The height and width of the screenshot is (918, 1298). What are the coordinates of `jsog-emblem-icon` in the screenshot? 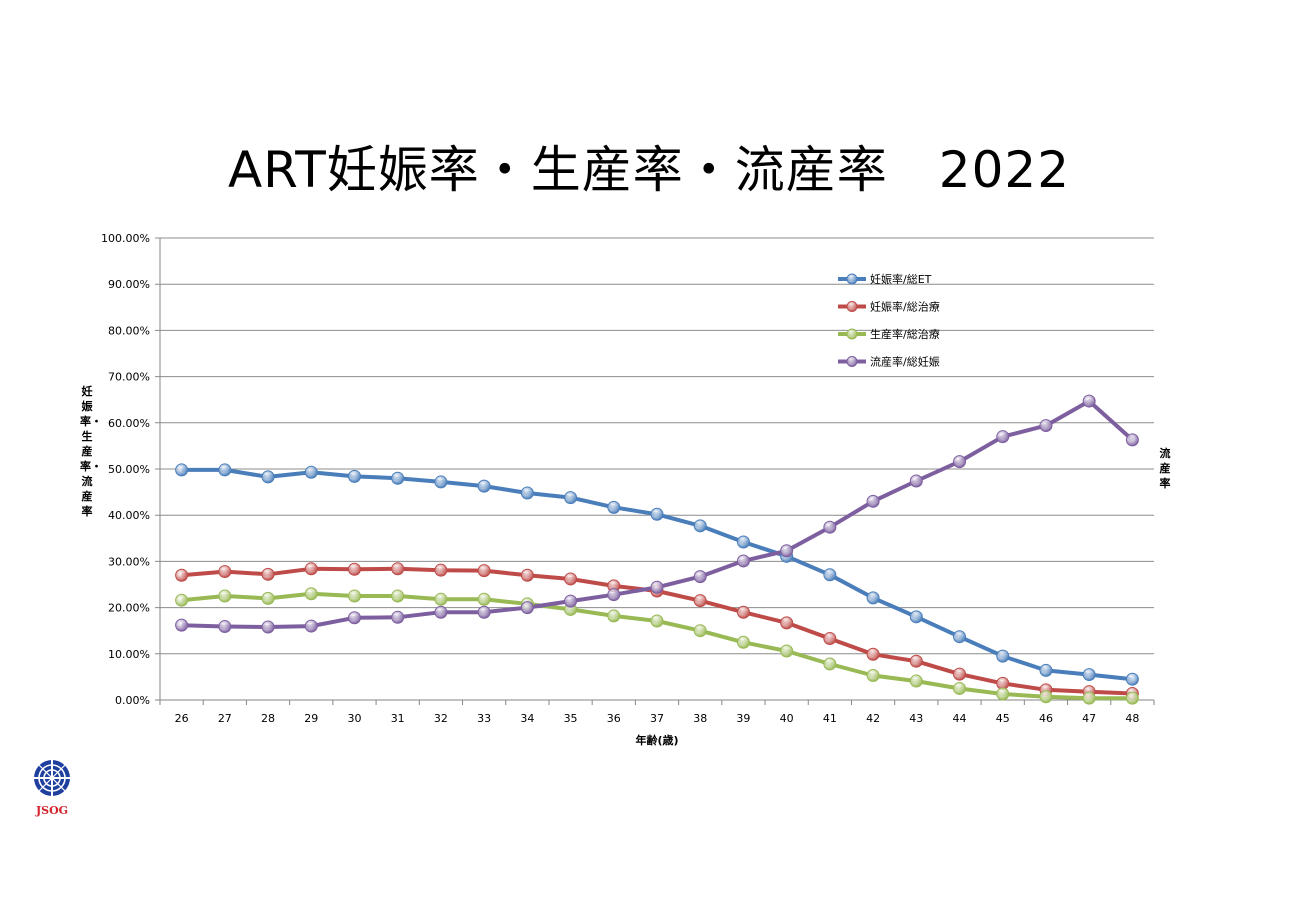 It's located at (52, 778).